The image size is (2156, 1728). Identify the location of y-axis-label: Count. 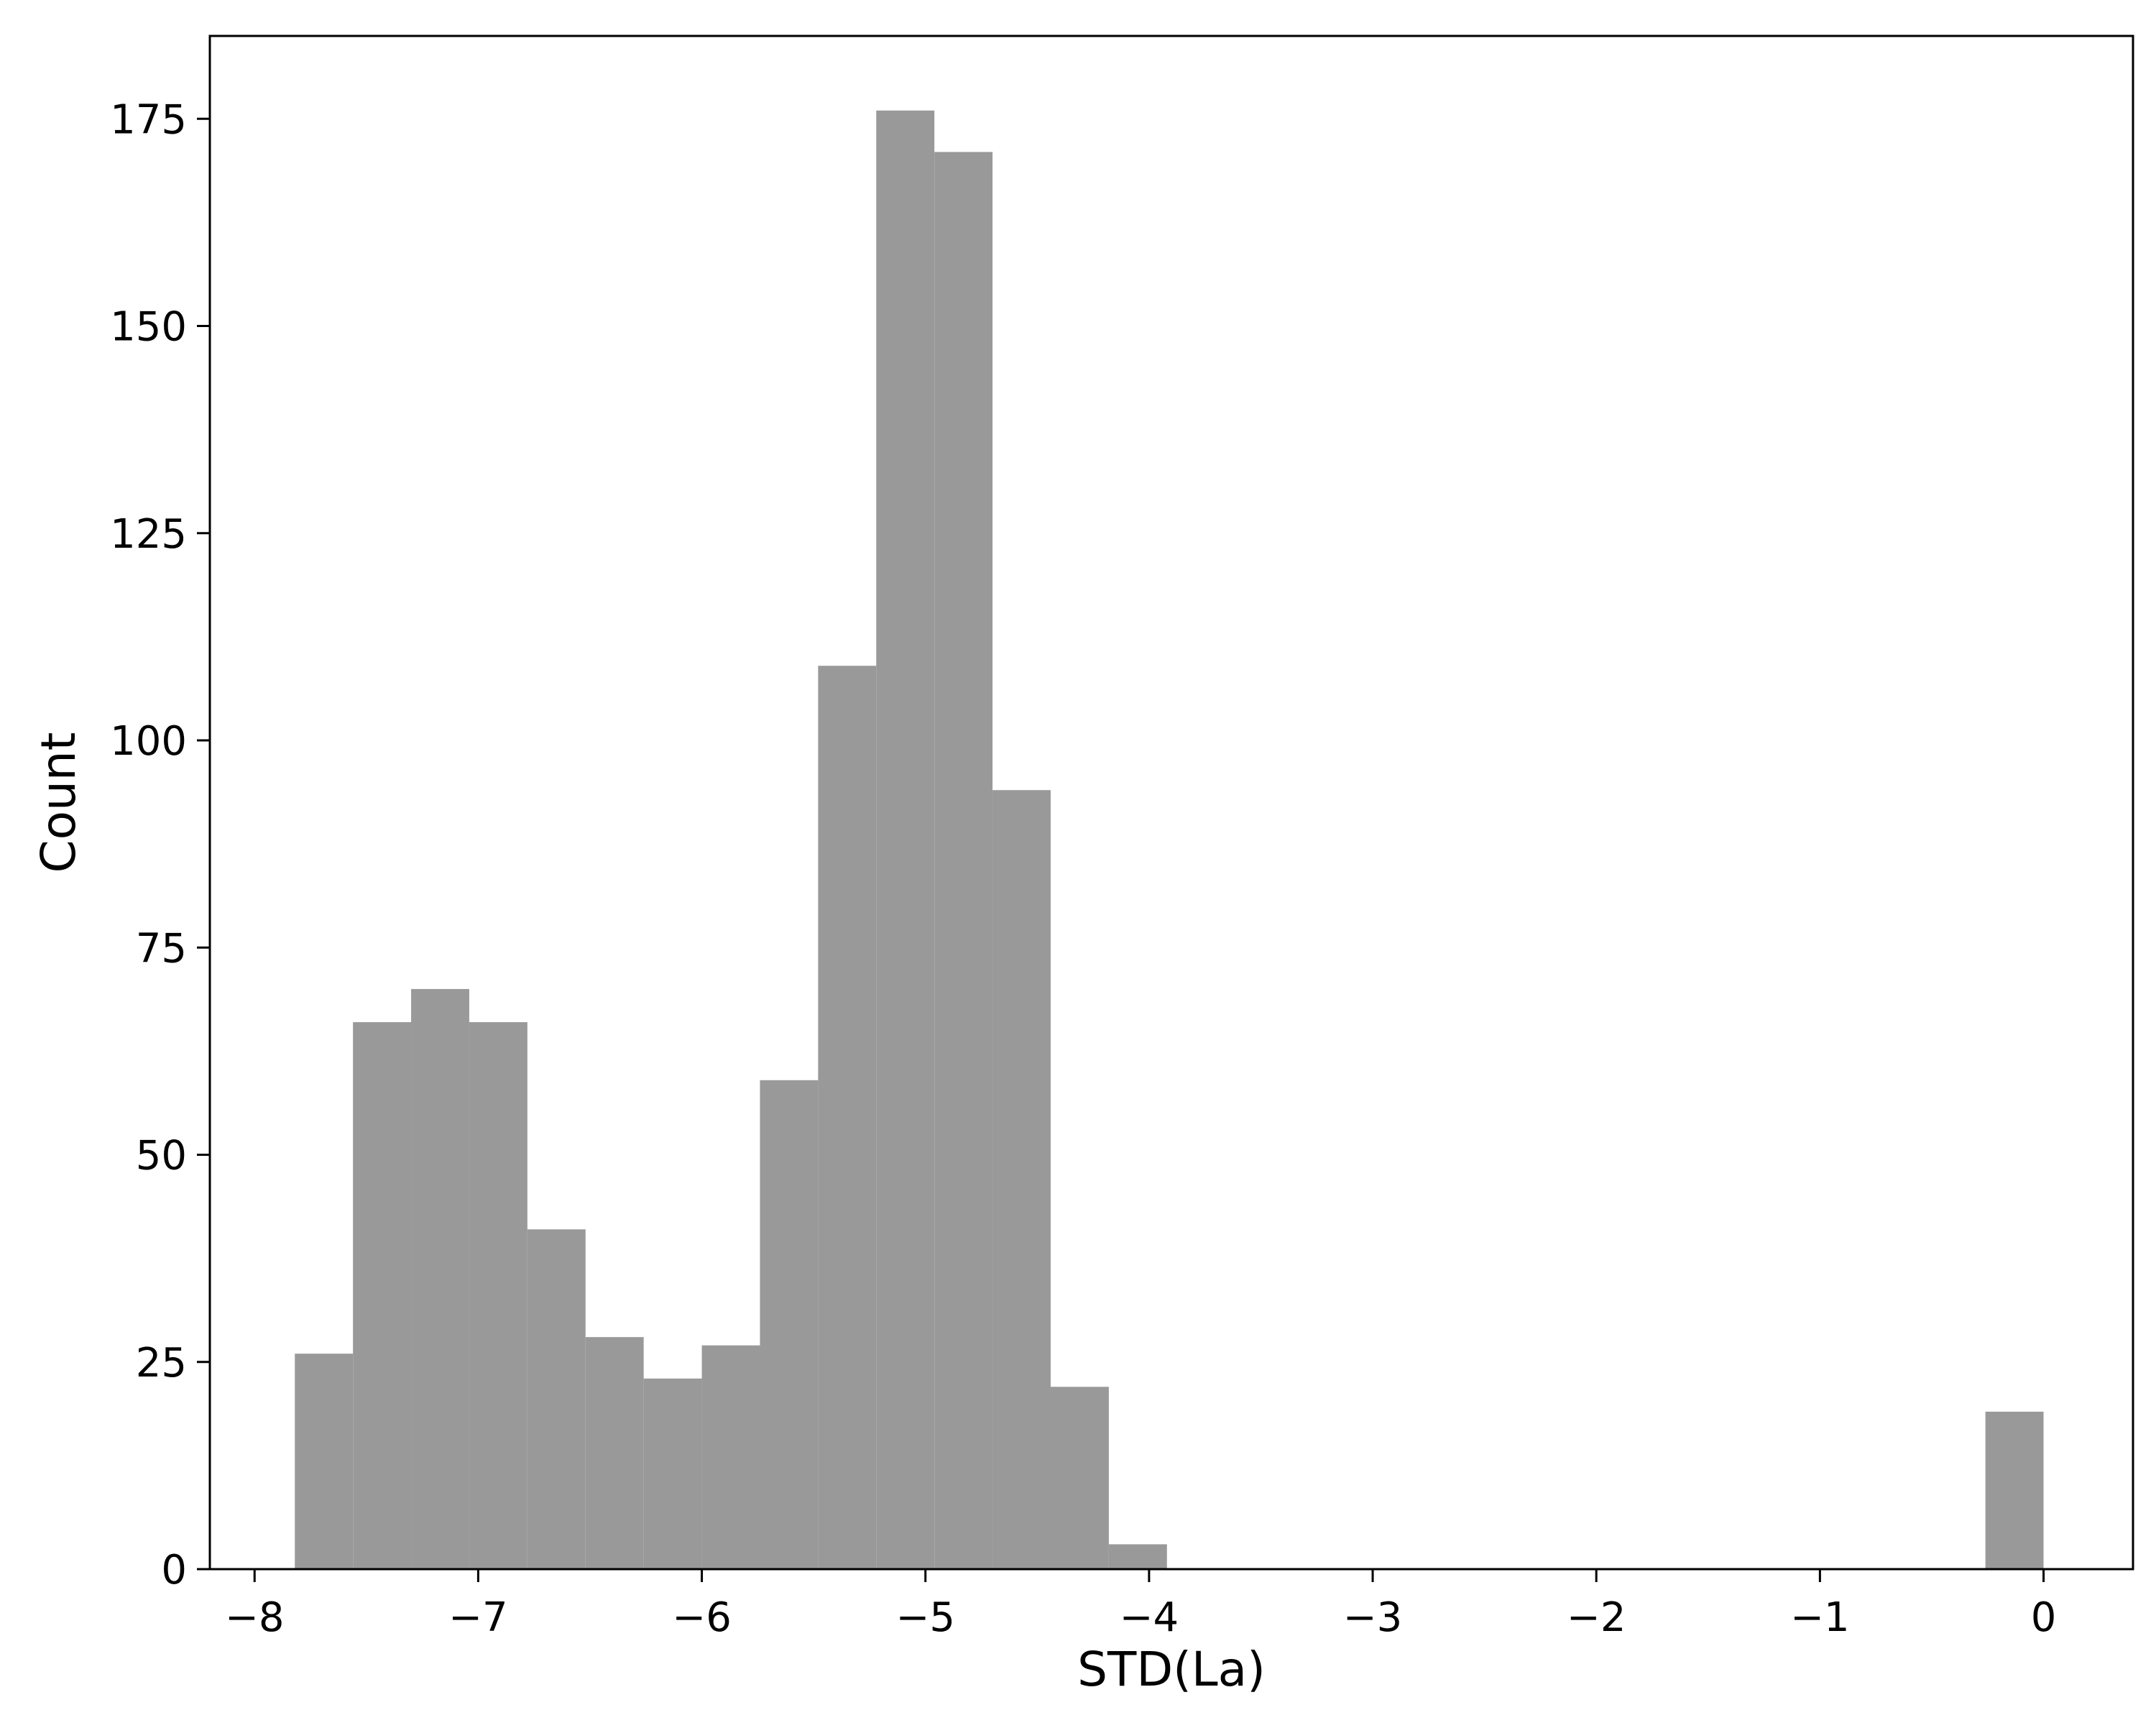
(59, 802).